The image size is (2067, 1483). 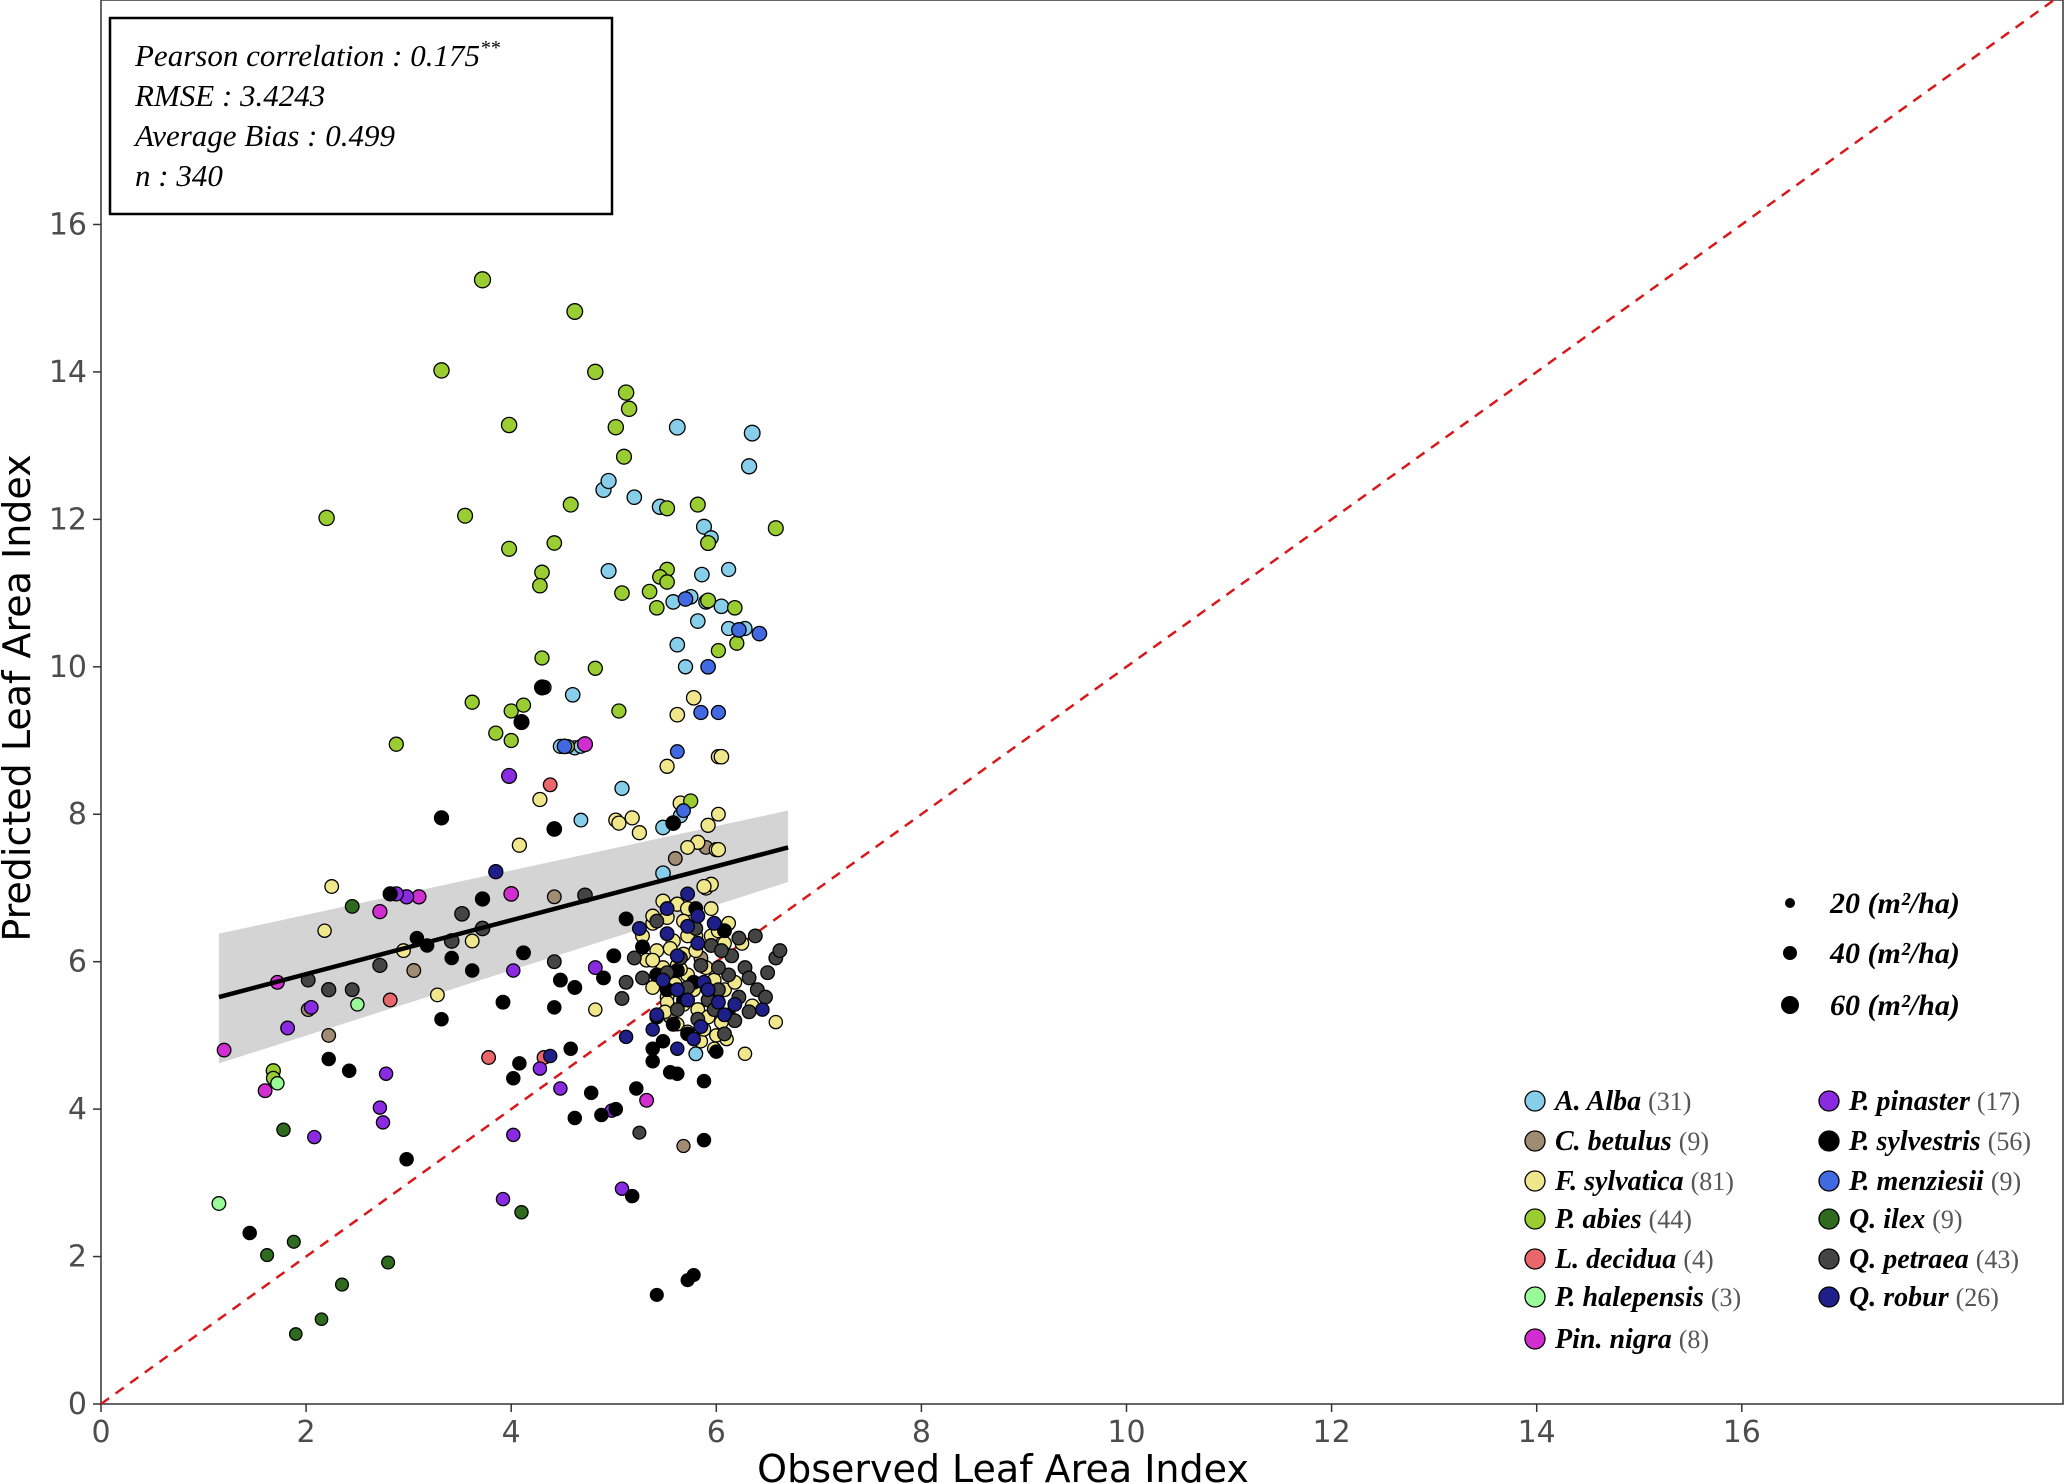 I want to click on x-tick-label: 10, so click(x=1126, y=1432).